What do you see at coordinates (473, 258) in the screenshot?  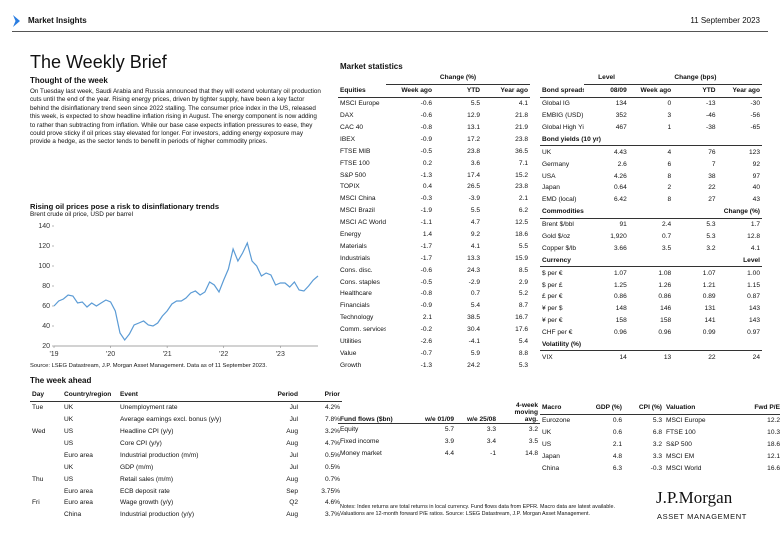 I see `table-cell: 13.3` at bounding box center [473, 258].